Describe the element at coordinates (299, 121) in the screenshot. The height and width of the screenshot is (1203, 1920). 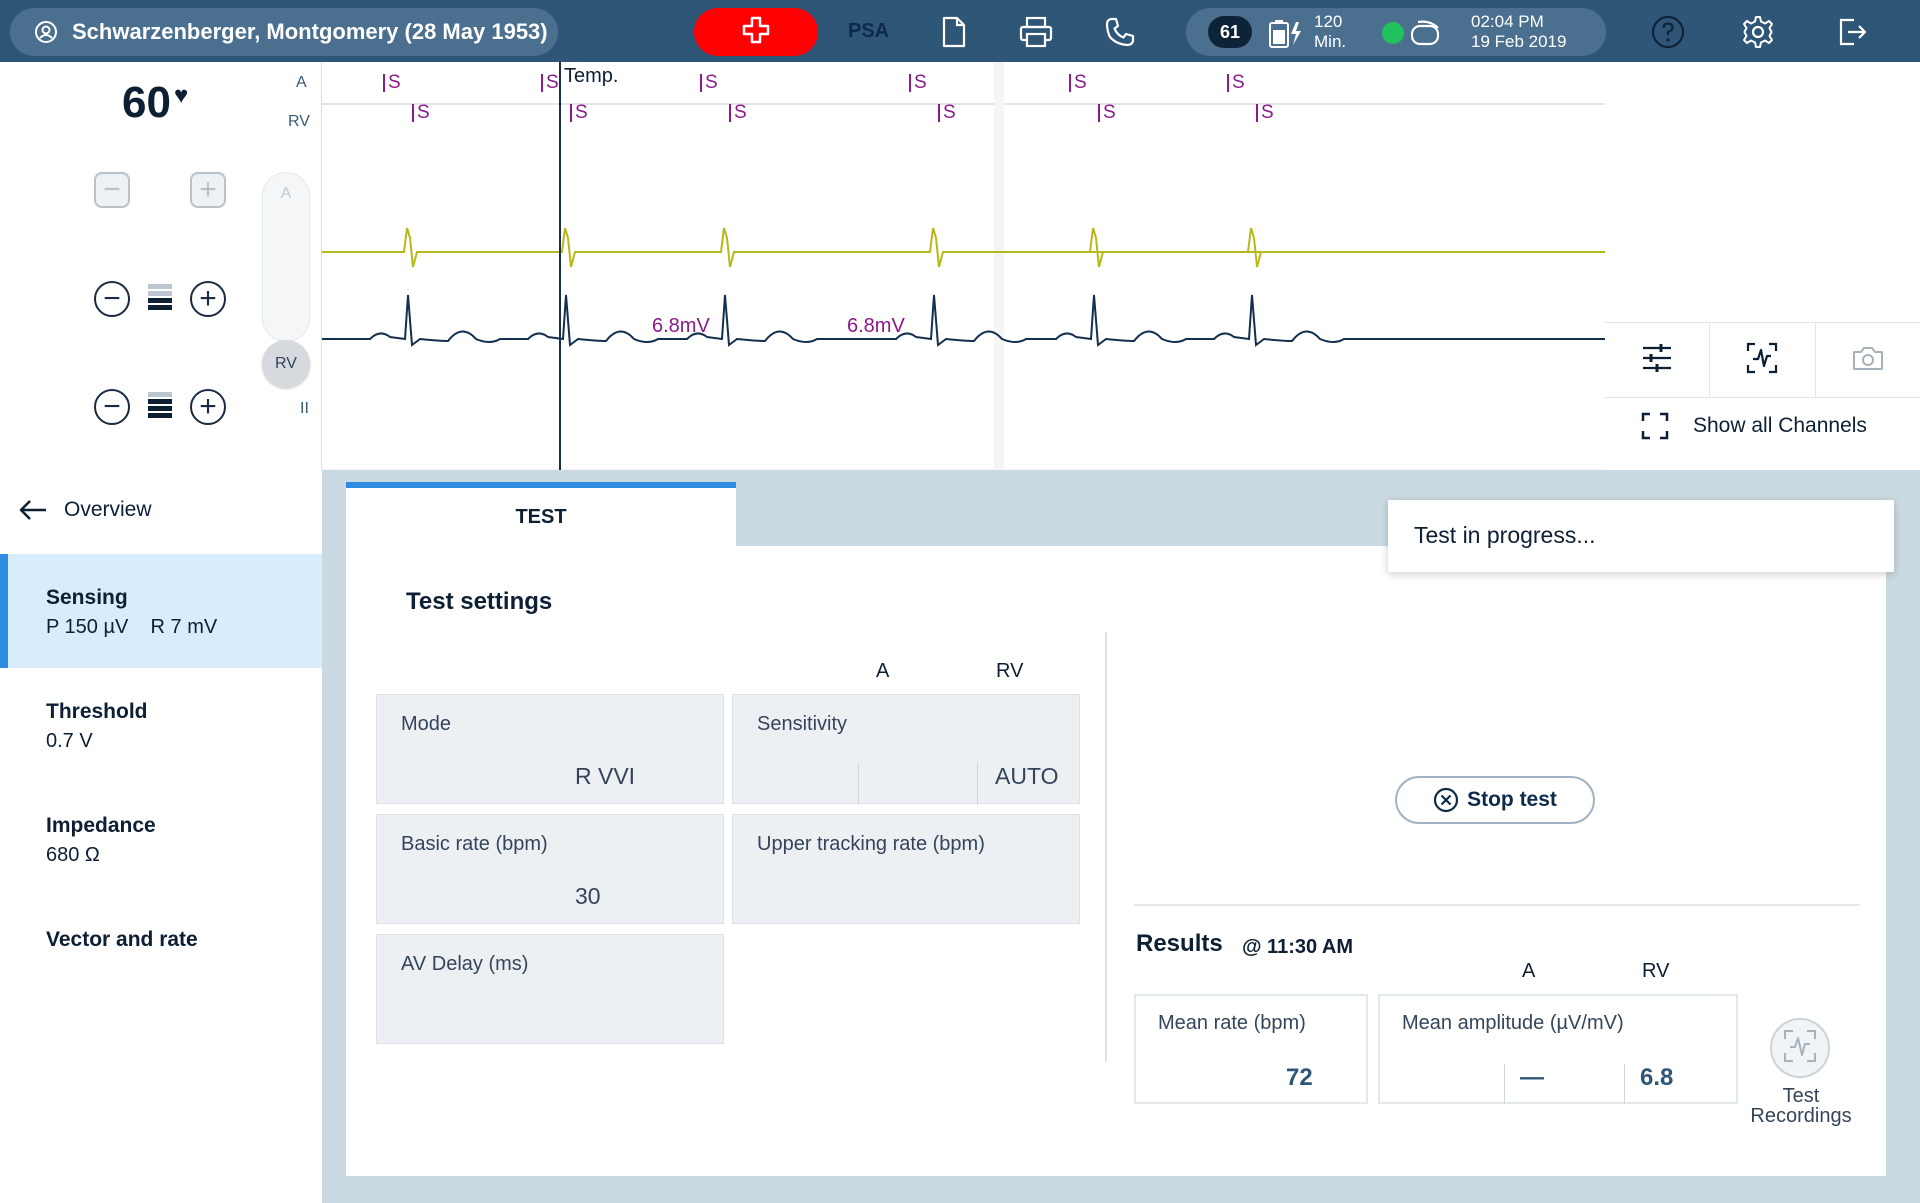
I see `channel-label-rv: RV` at that location.